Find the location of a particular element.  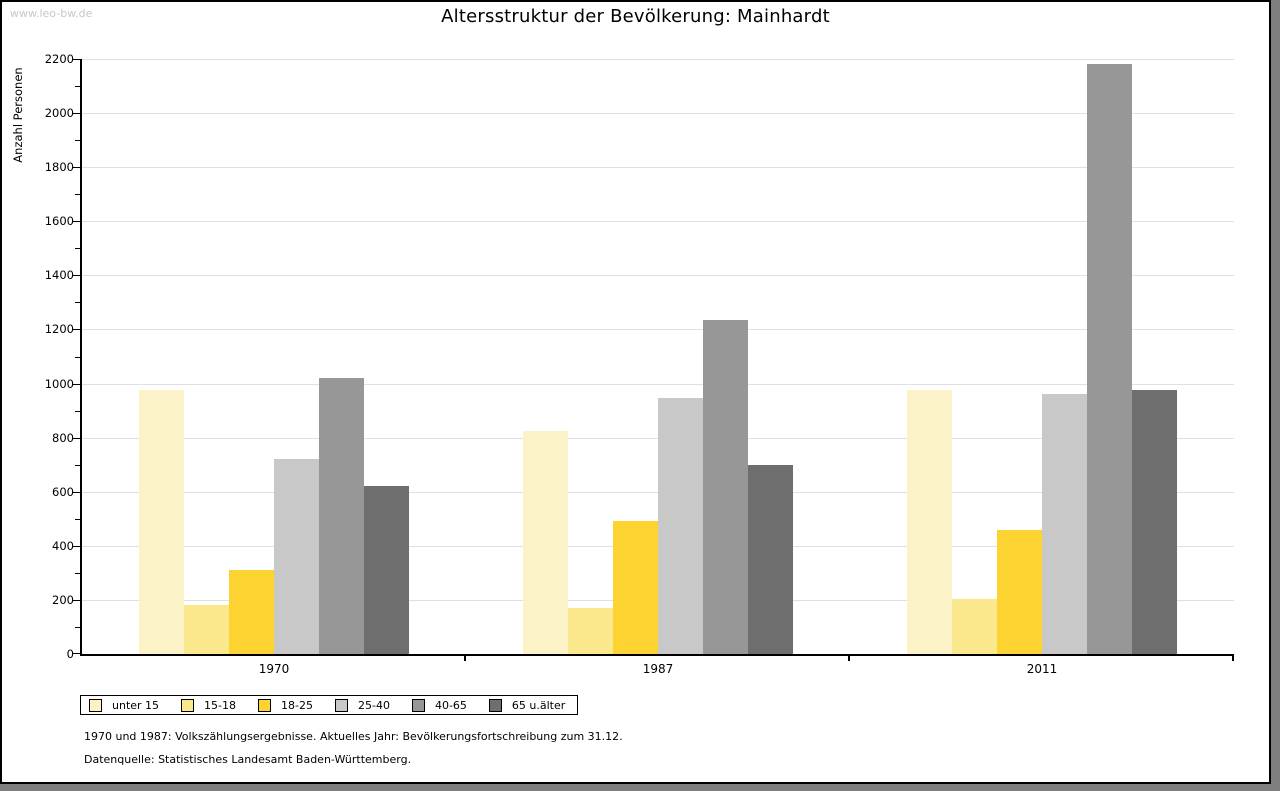

bar-1970-65-u-lter is located at coordinates (386, 570).